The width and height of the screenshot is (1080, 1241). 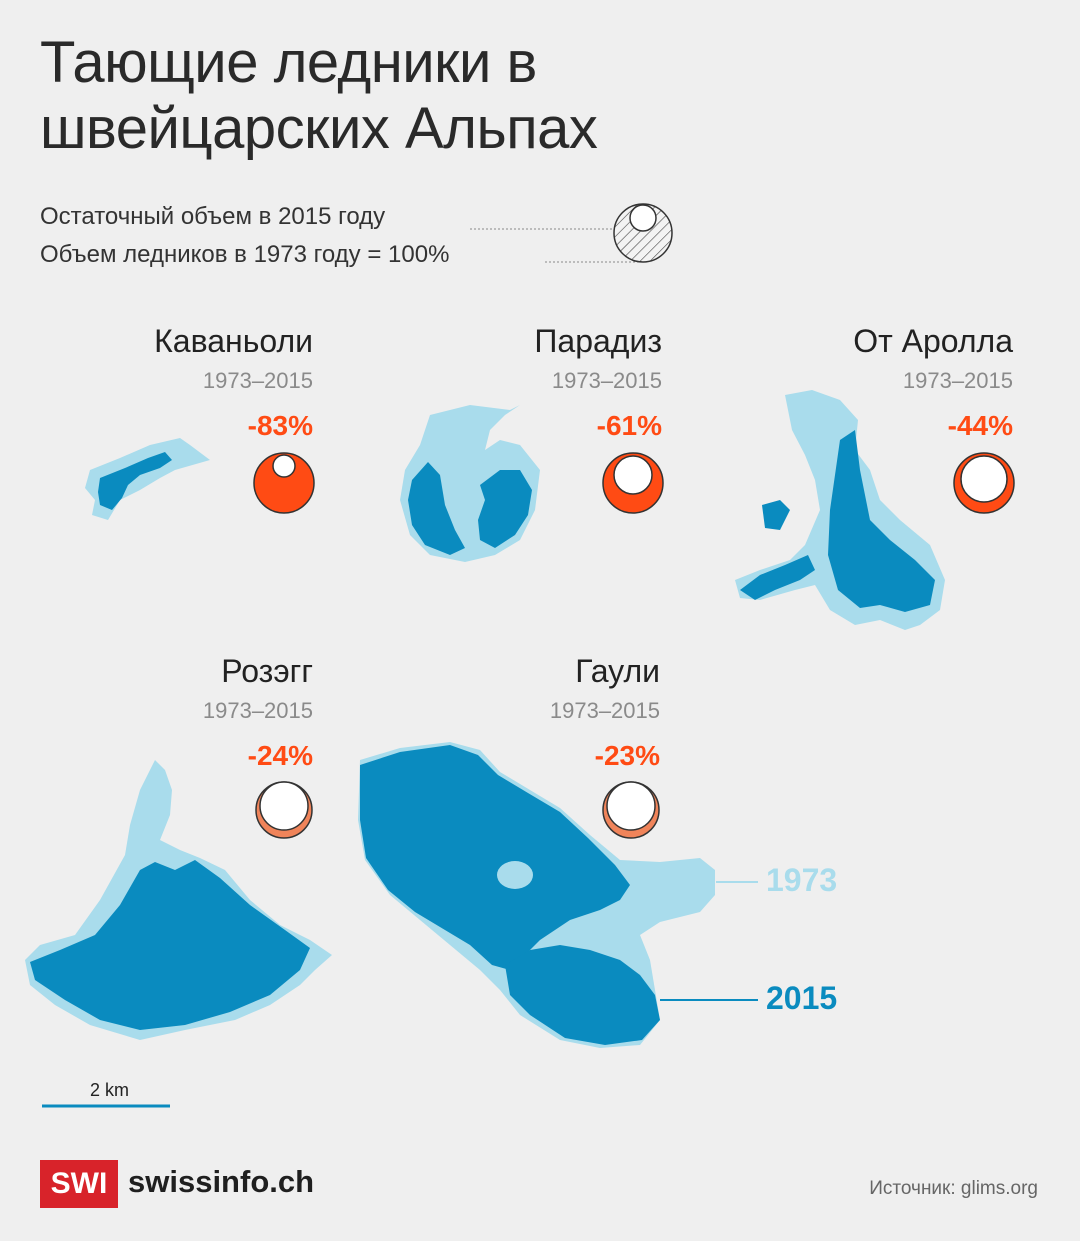 I want to click on scale-label: 2 km, so click(x=110, y=1090).